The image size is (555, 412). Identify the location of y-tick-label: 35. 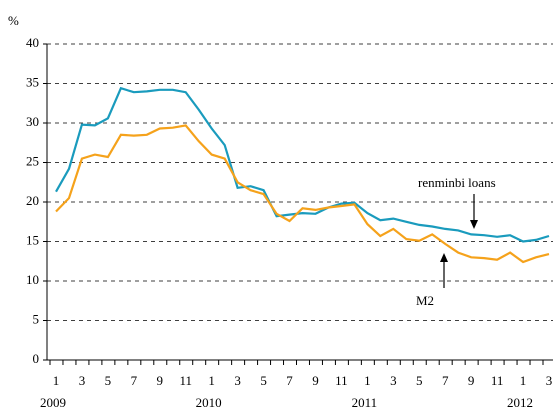
(32, 81).